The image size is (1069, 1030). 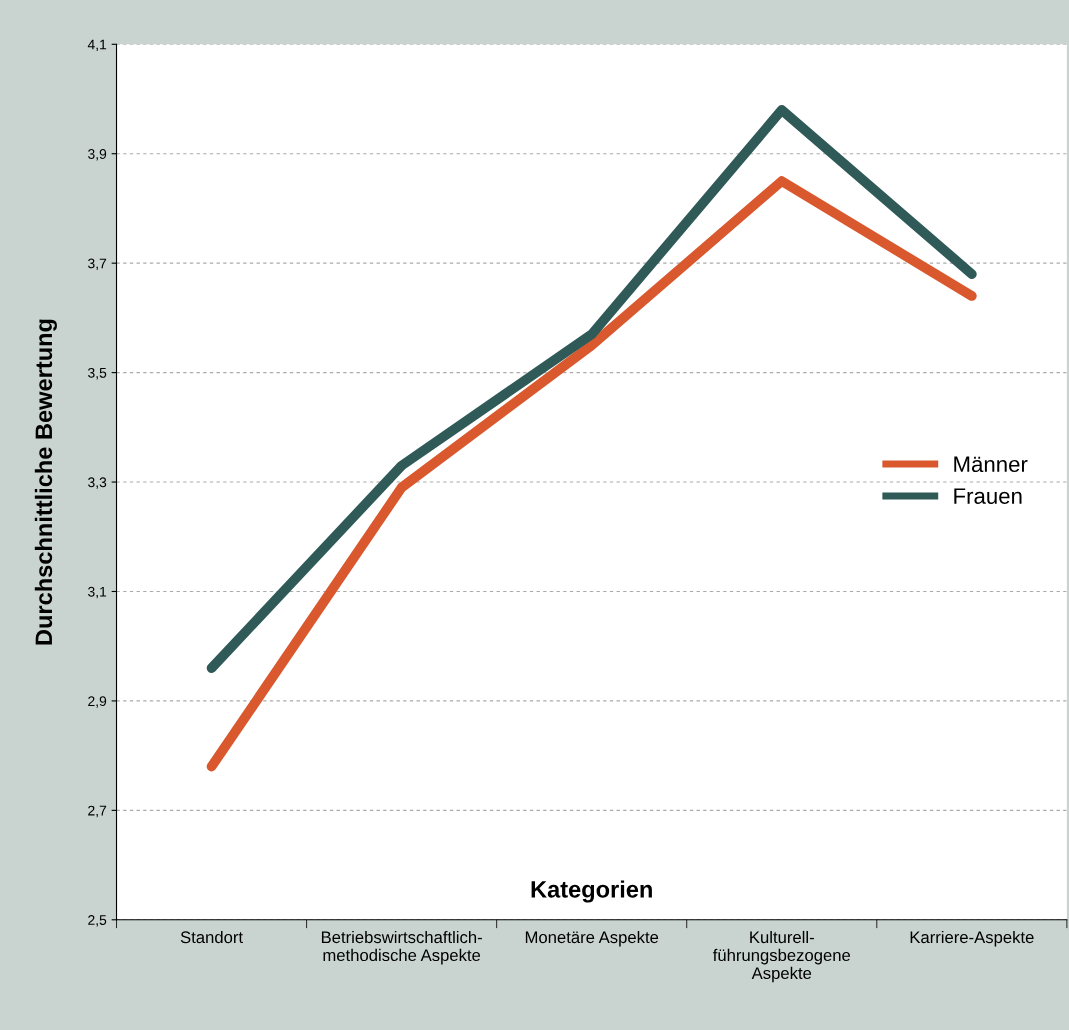 What do you see at coordinates (45, 482) in the screenshot?
I see `y-axis-title: Durchschnittliche Bewertung` at bounding box center [45, 482].